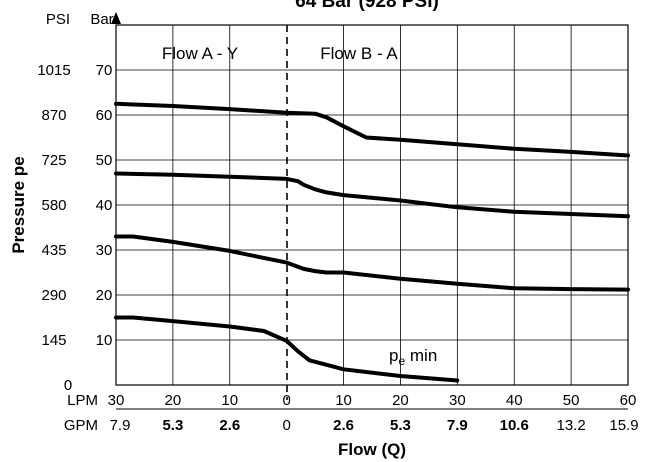  What do you see at coordinates (101, 19) in the screenshot?
I see `y-unit-bar: Bar` at bounding box center [101, 19].